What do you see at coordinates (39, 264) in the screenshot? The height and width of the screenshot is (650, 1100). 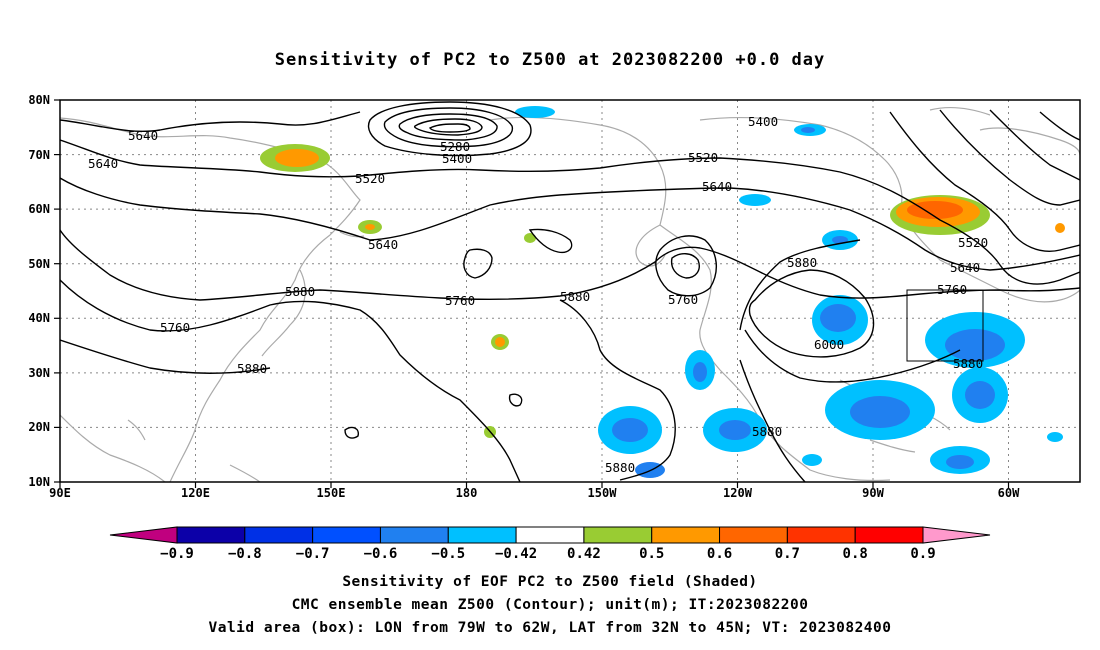 I see `lat-label: 50N` at bounding box center [39, 264].